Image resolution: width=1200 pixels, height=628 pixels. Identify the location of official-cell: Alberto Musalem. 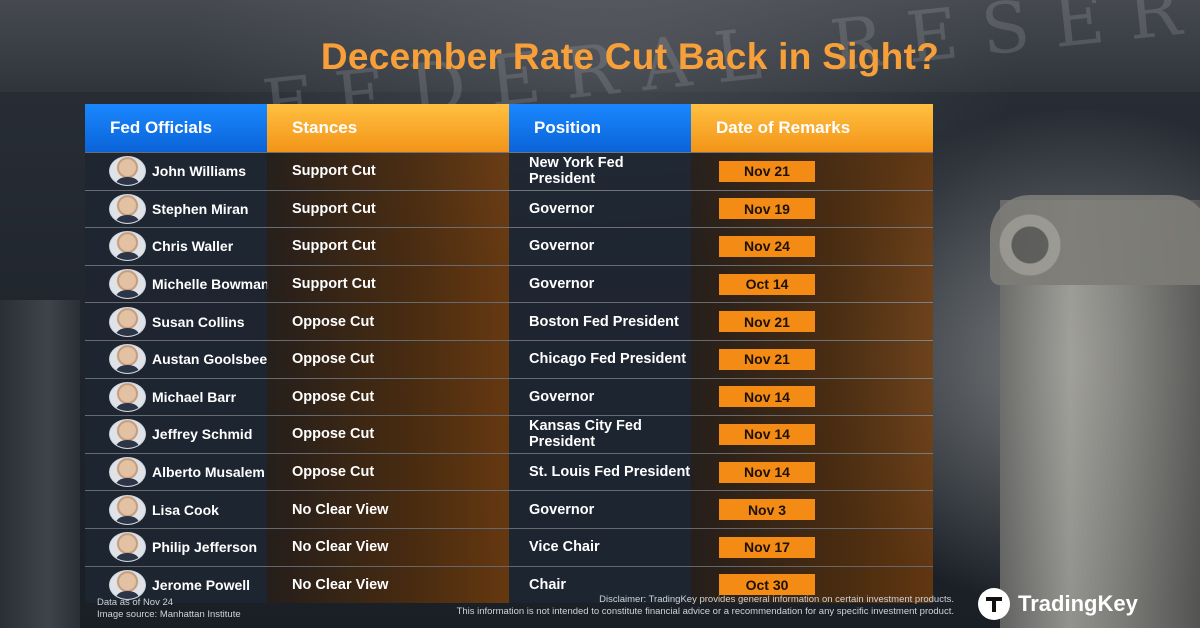
(176, 472).